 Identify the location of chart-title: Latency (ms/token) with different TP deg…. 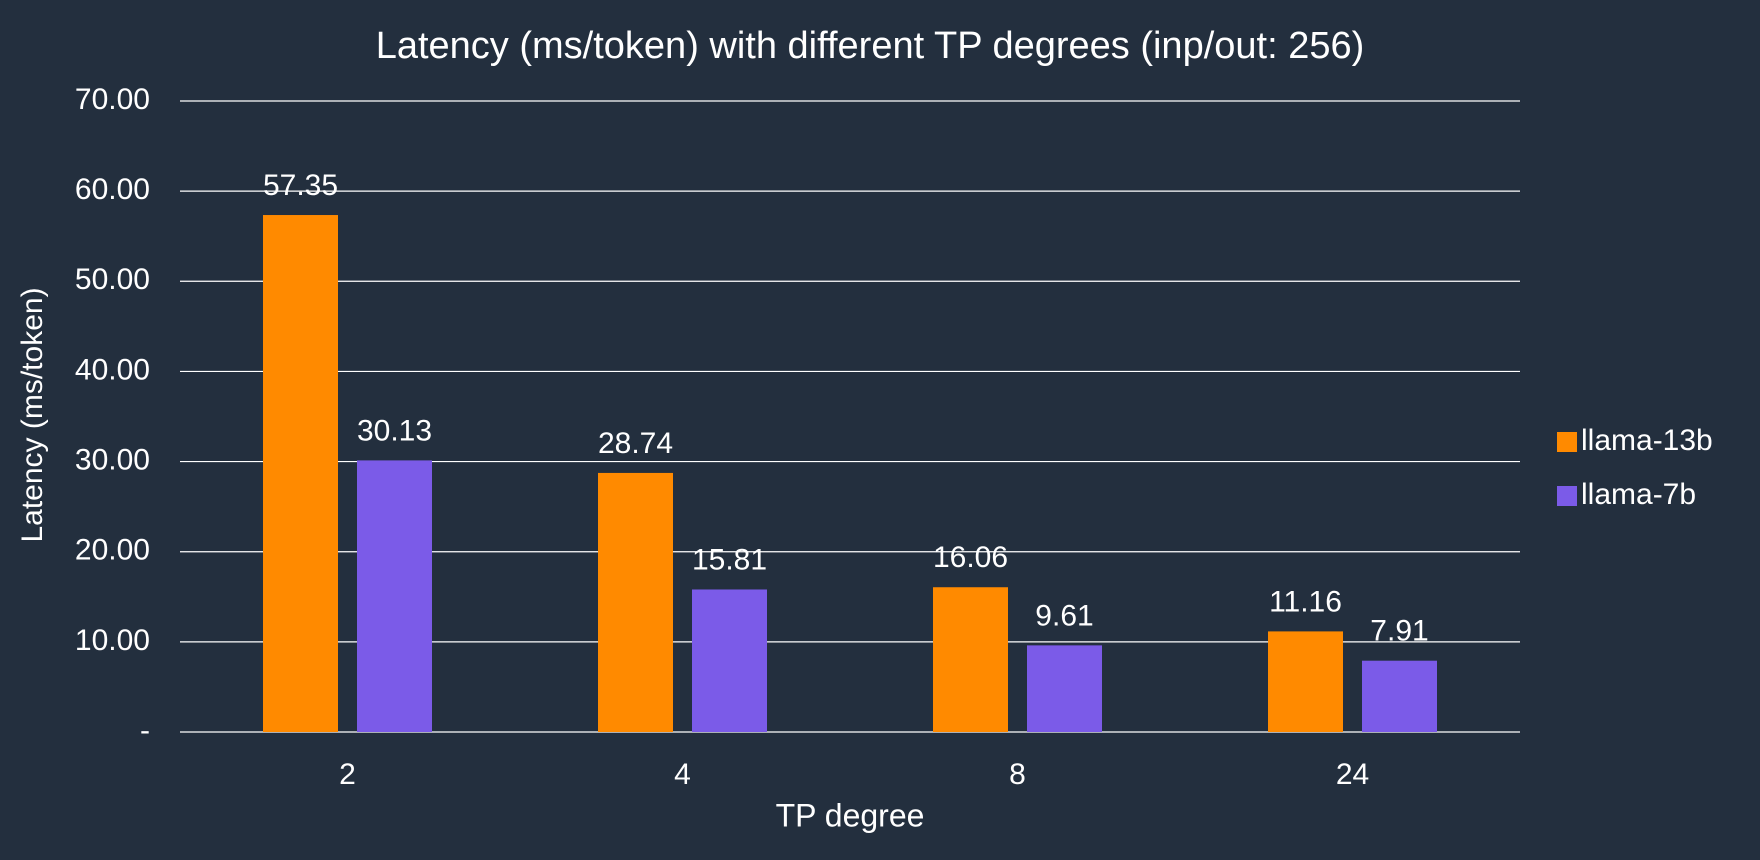
(870, 46).